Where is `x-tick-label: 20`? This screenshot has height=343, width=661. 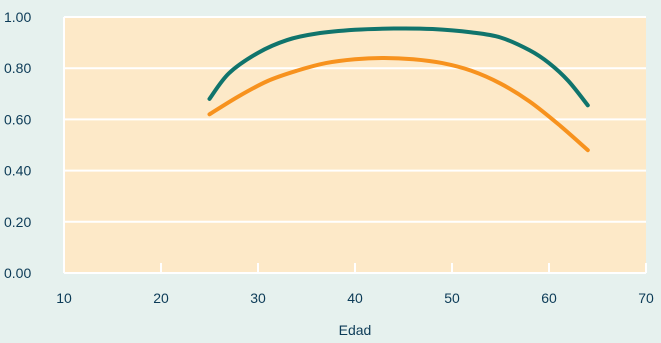
x-tick-label: 20 is located at coordinates (161, 298).